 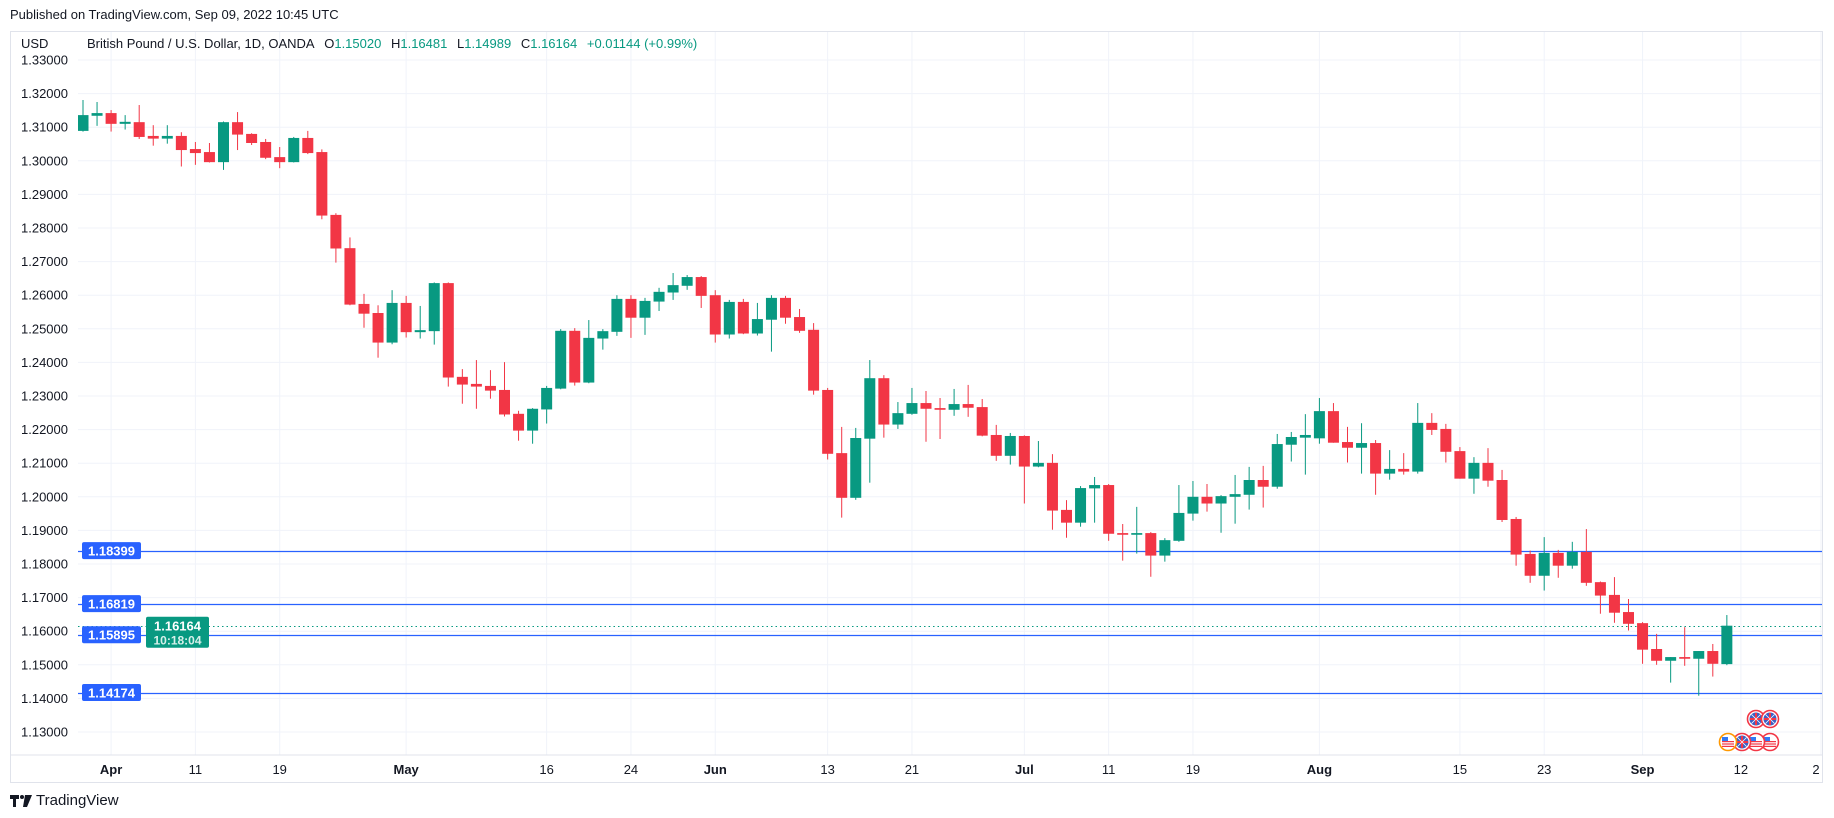 I want to click on x-tick-label: 24, so click(x=631, y=769).